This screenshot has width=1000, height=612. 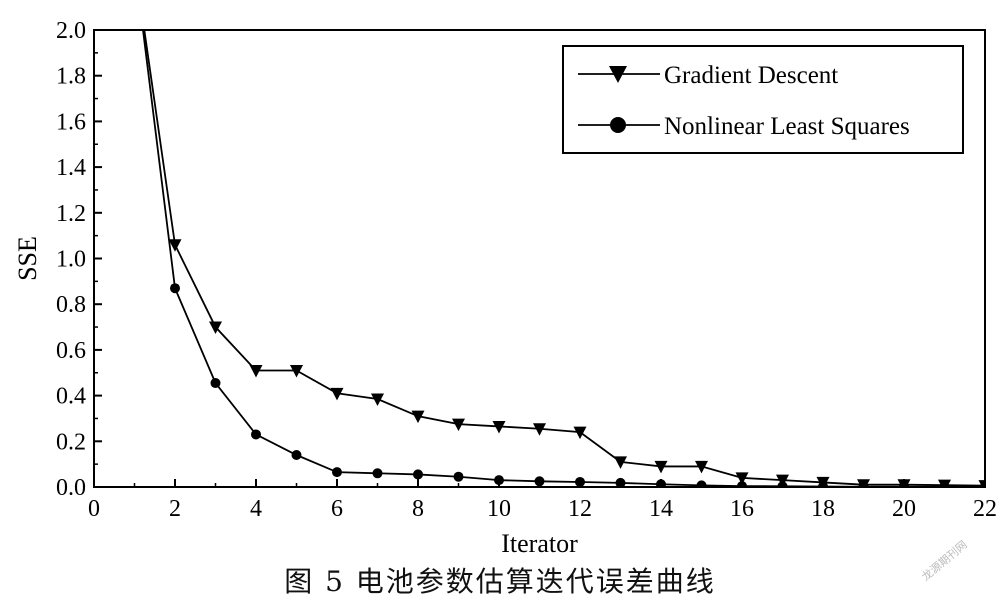 What do you see at coordinates (71, 77) in the screenshot?
I see `y-tick-label: 1.8` at bounding box center [71, 77].